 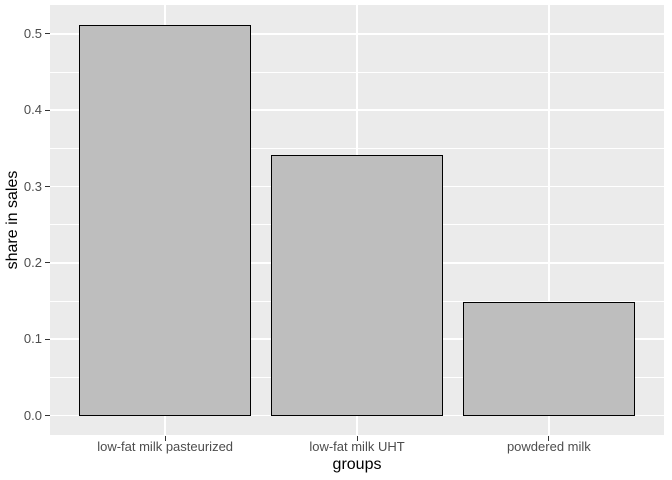 I want to click on x-axis-title: groups, so click(x=357, y=464).